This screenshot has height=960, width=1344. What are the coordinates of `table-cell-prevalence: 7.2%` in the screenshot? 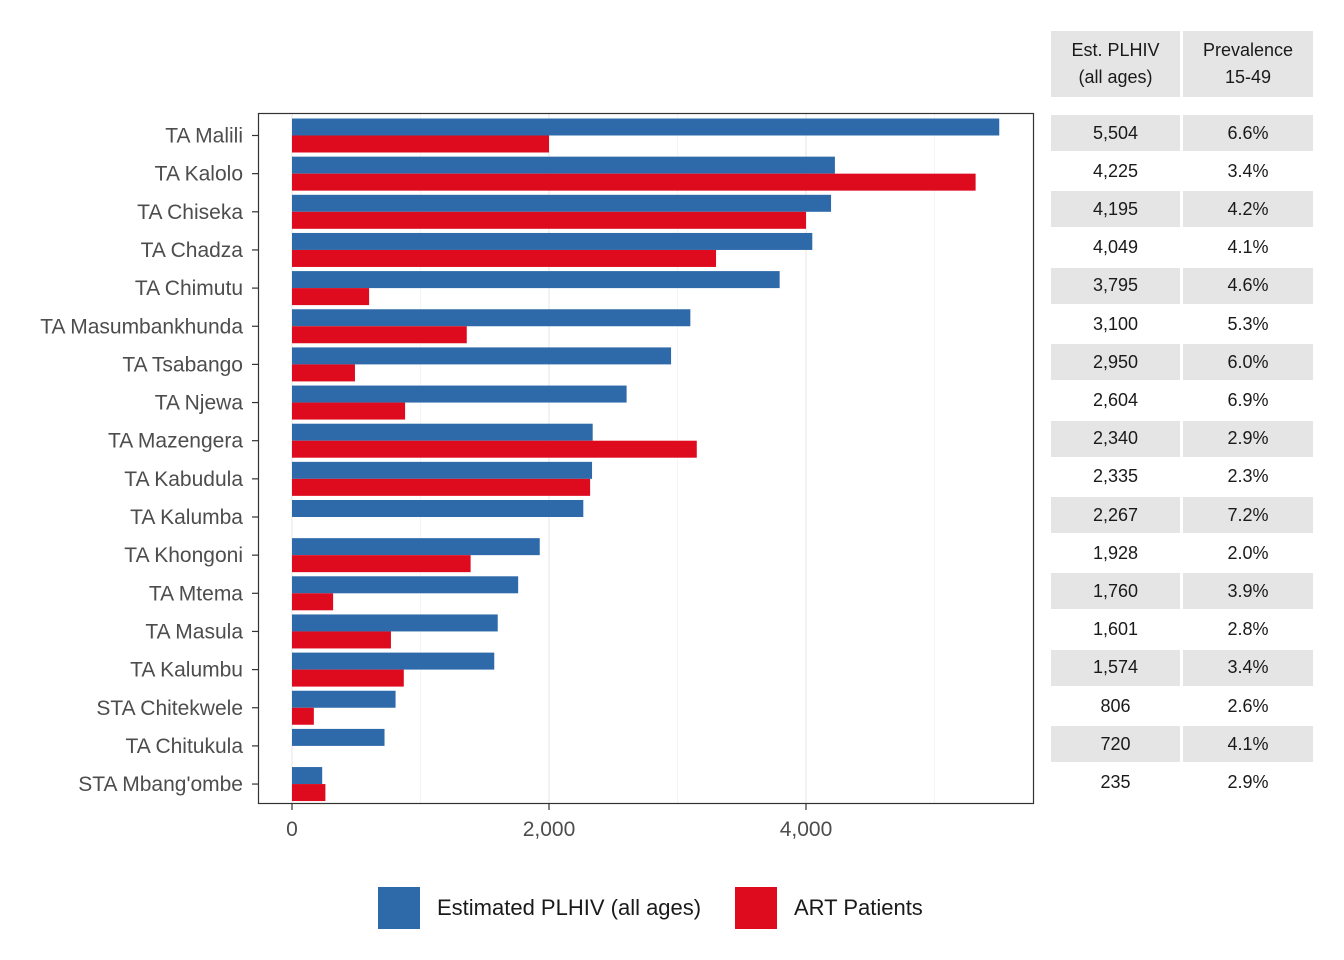 It's located at (1248, 515).